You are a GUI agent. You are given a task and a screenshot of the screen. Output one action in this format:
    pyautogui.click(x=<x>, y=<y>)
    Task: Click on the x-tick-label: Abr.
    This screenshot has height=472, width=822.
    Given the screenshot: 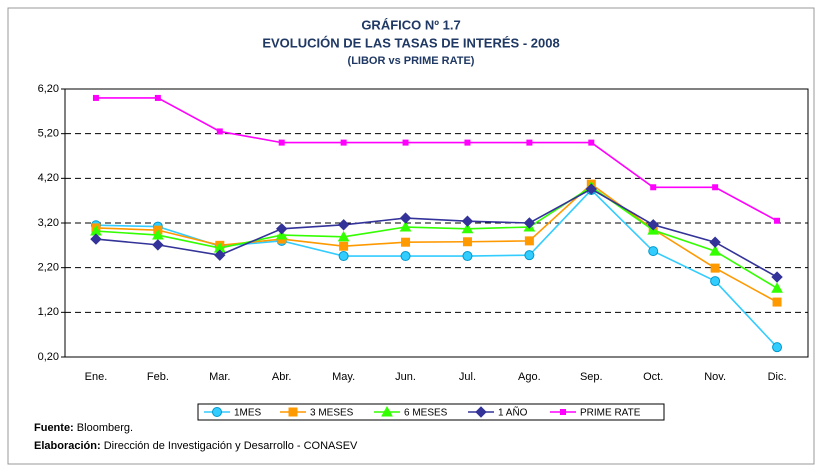 What is the action you would take?
    pyautogui.click(x=282, y=377)
    